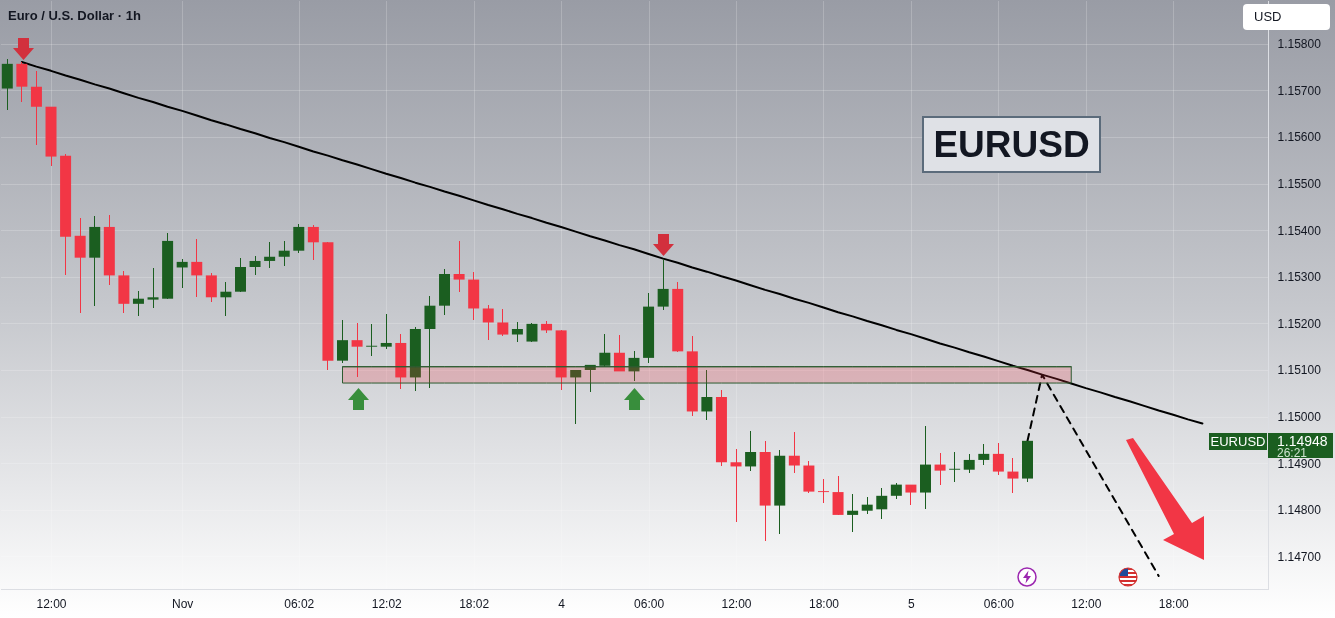 The width and height of the screenshot is (1335, 618). I want to click on x-tick-label: Nov, so click(183, 603).